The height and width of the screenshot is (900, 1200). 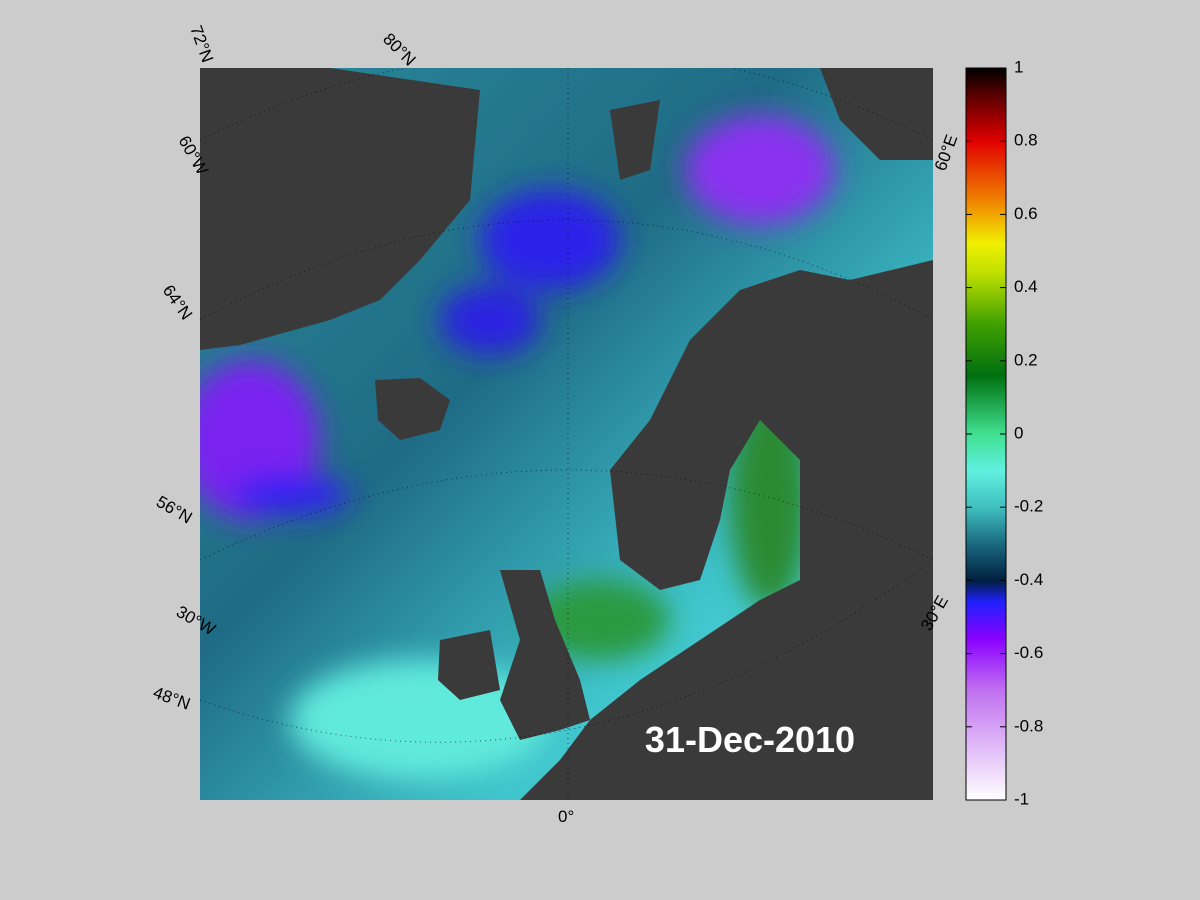 I want to click on lat-label: 56°N, so click(x=174, y=509).